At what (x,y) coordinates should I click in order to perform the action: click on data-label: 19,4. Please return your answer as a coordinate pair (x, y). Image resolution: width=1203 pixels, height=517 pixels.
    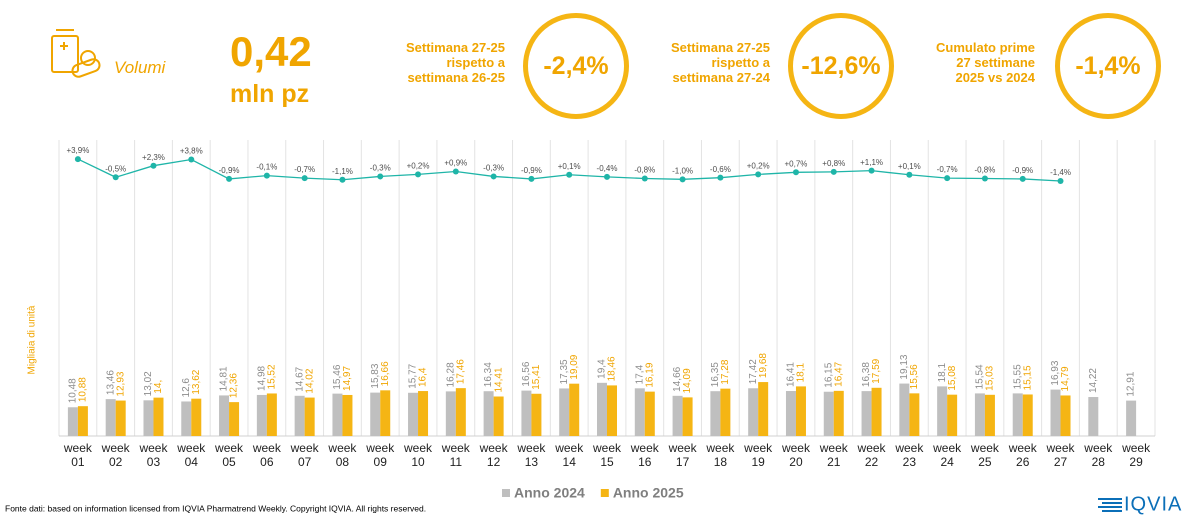
    Looking at the image, I should click on (602, 369).